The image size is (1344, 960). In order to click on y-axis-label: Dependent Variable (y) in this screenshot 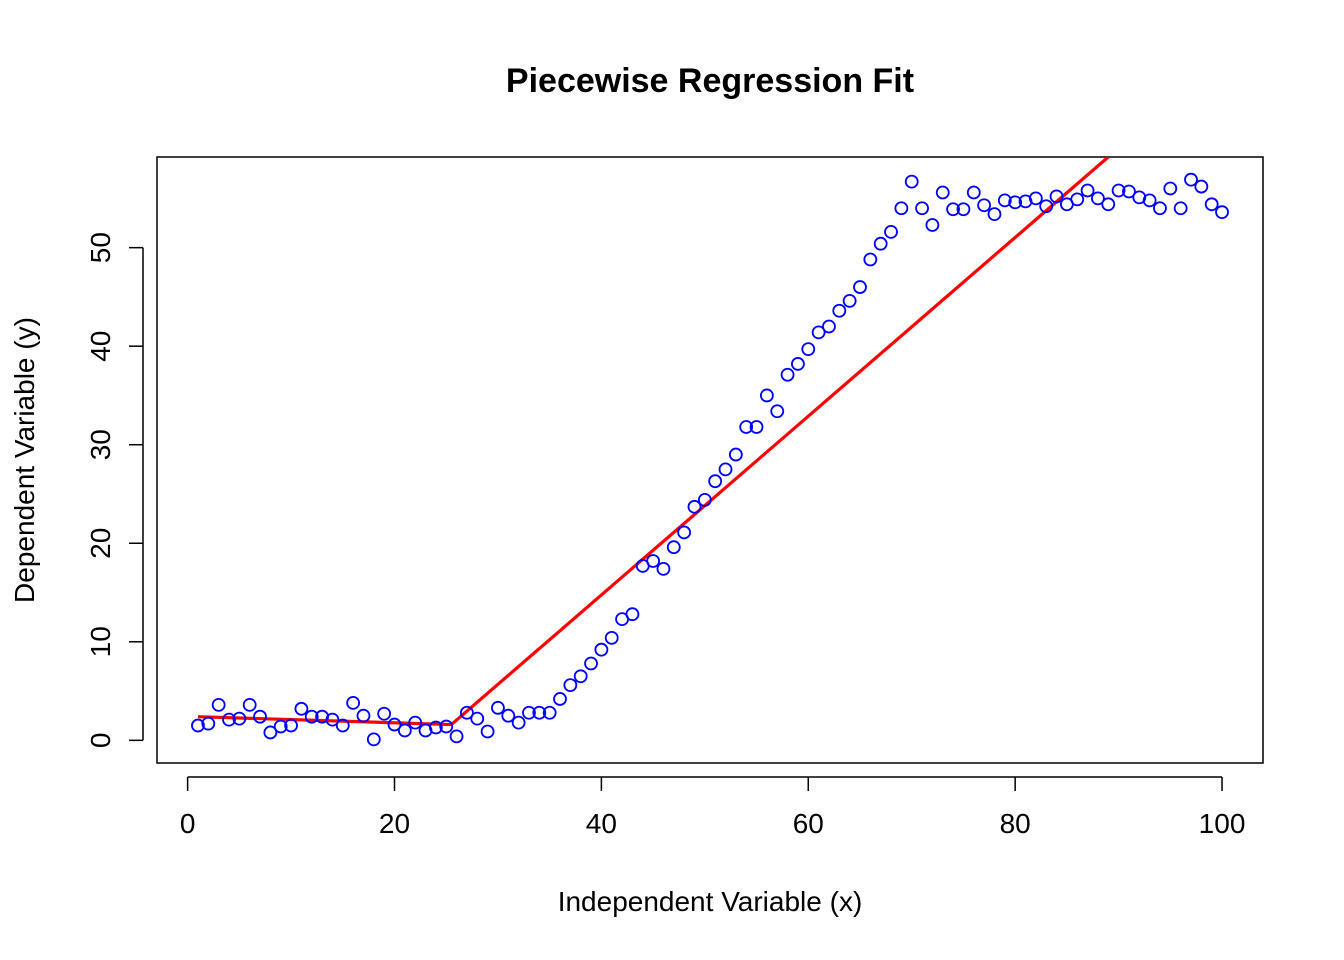, I will do `click(24, 460)`.